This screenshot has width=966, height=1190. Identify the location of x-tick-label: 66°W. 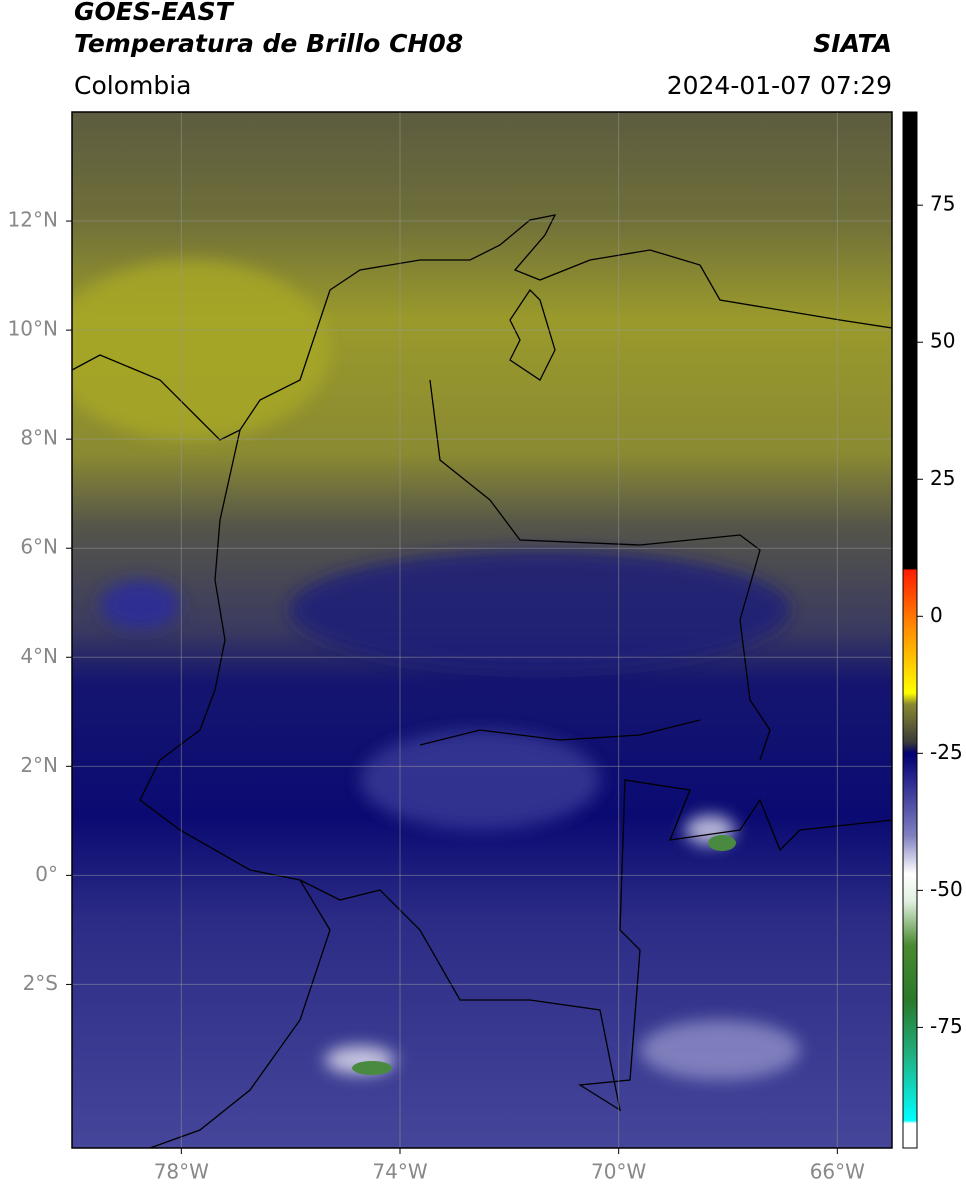
(837, 1172).